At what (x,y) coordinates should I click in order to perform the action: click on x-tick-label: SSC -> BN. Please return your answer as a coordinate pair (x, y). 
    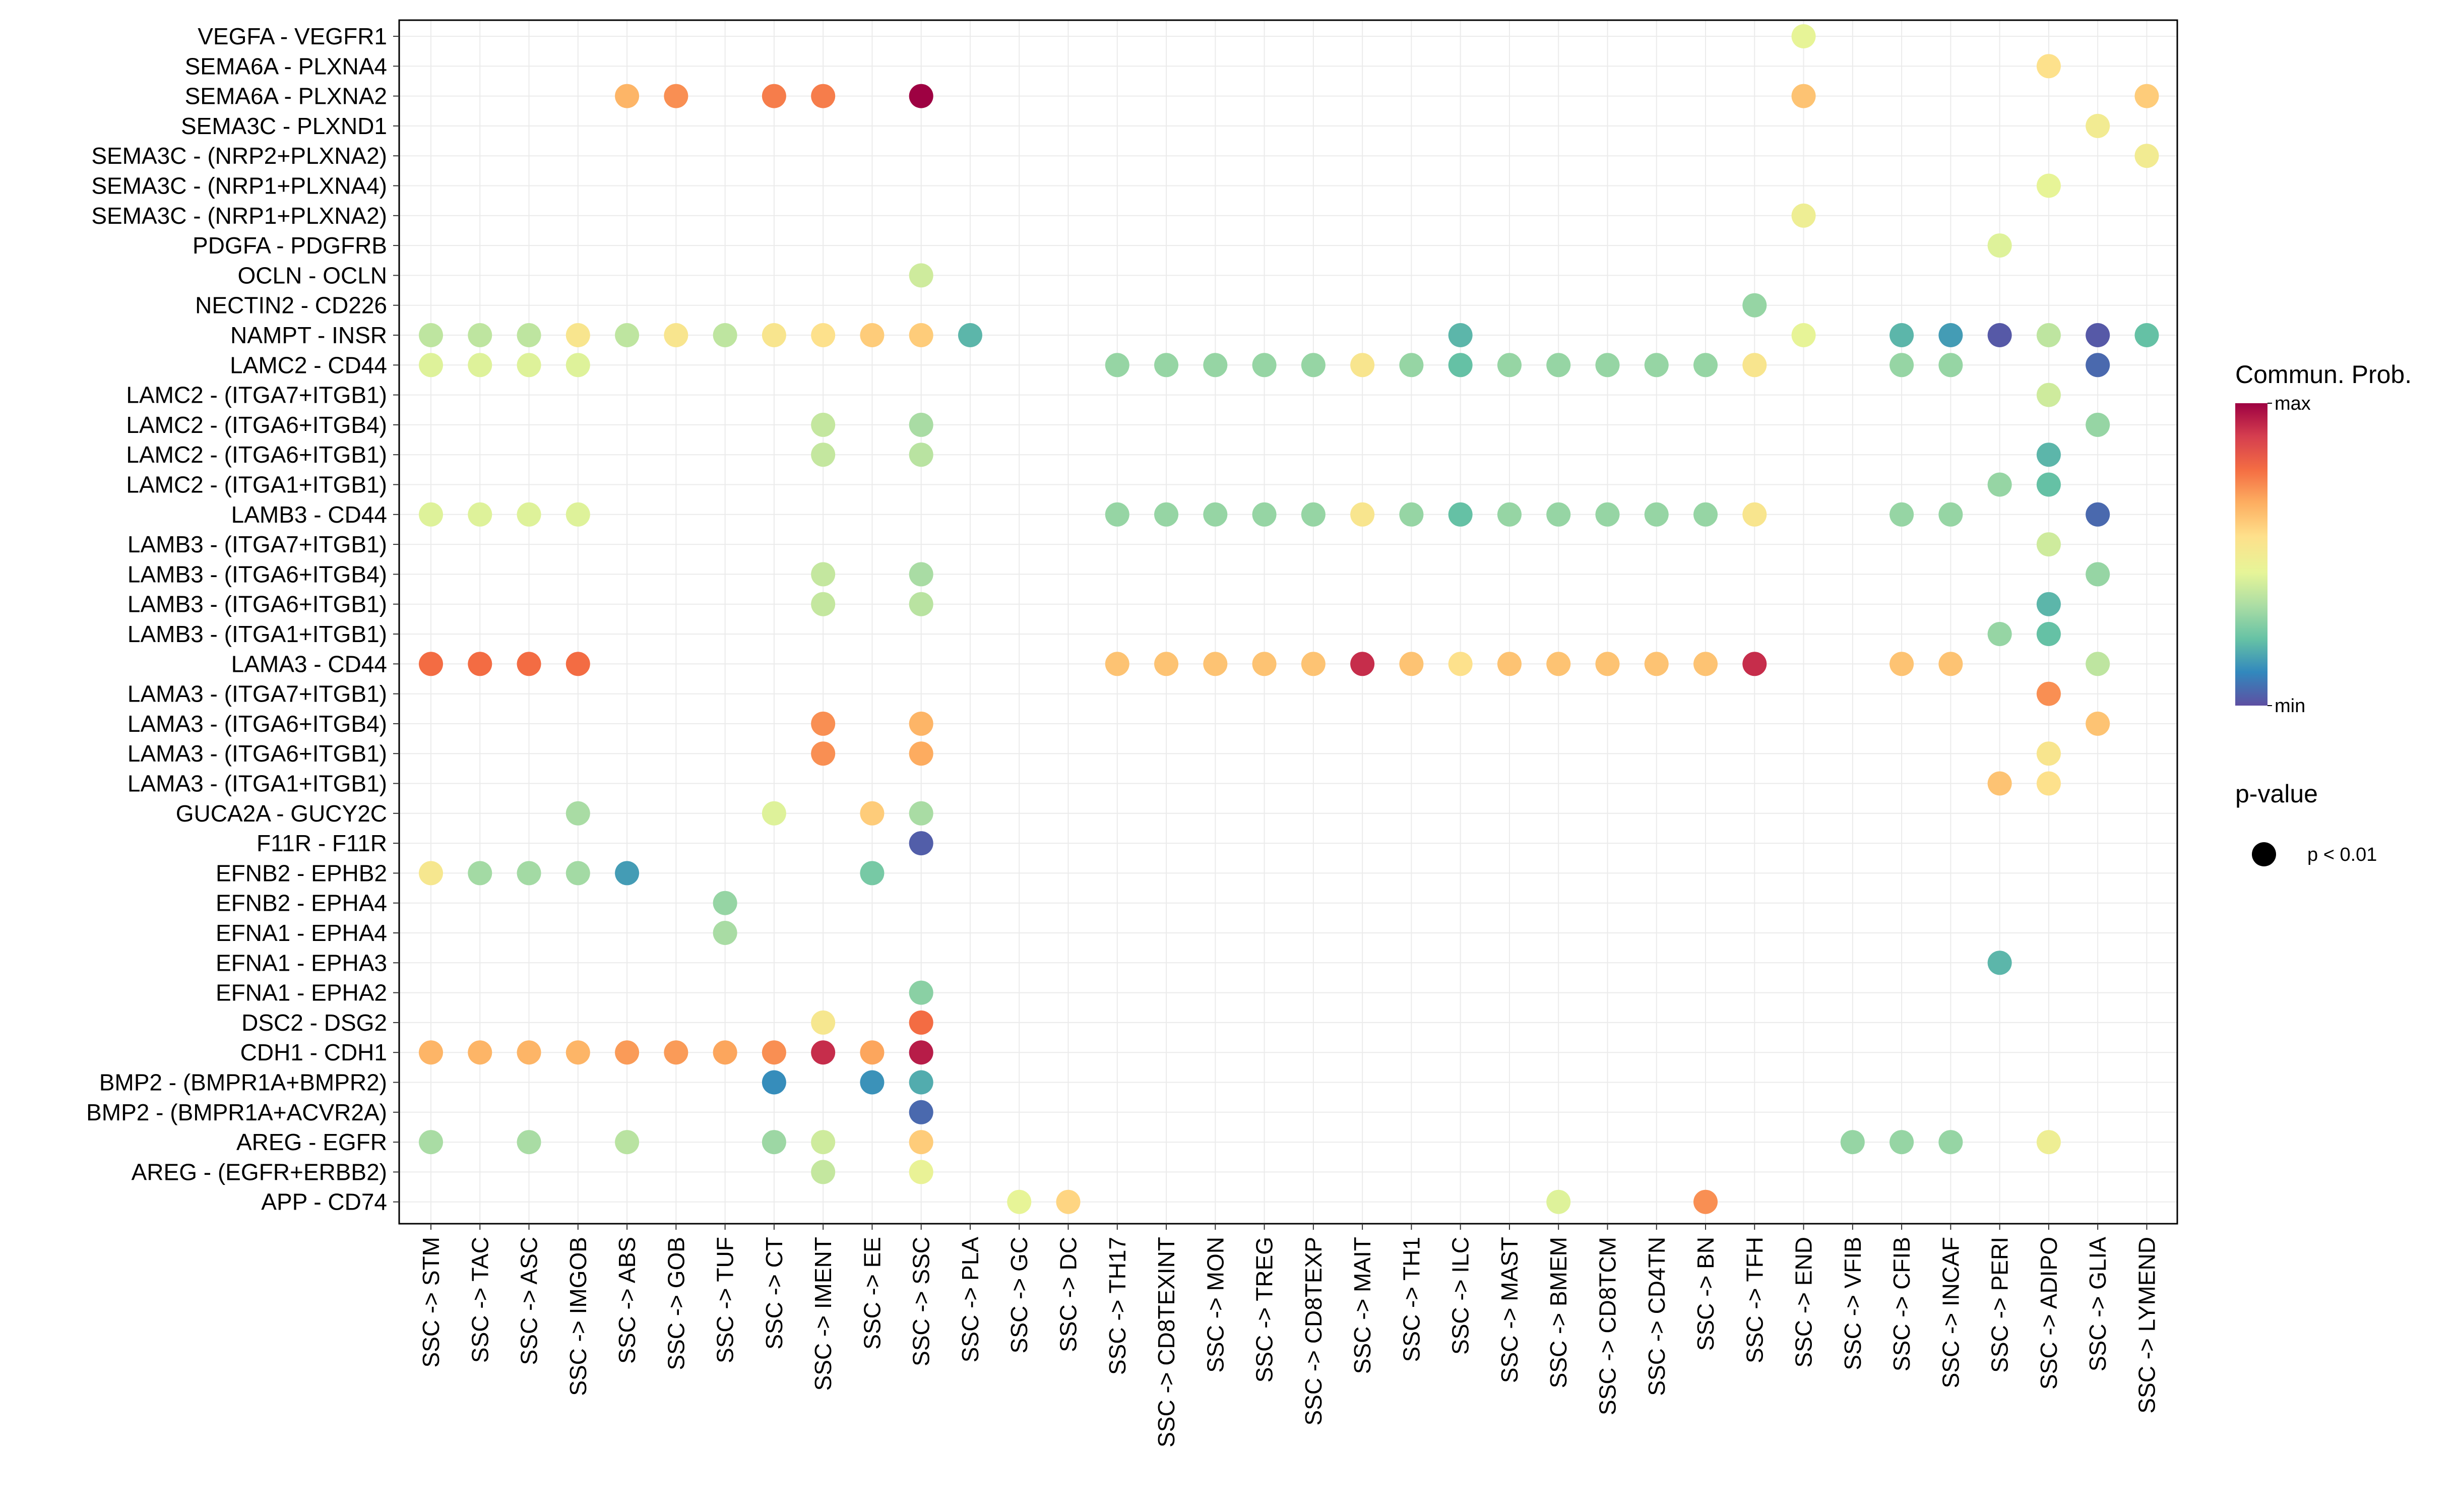
    Looking at the image, I should click on (1705, 1294).